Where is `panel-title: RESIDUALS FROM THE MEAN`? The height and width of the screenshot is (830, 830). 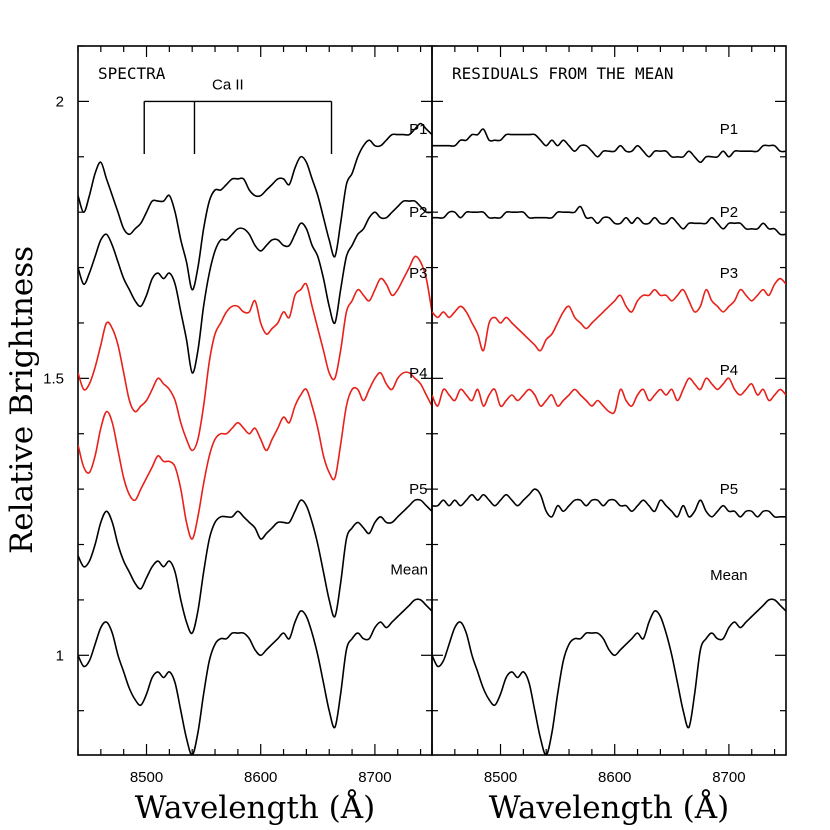 panel-title: RESIDUALS FROM THE MEAN is located at coordinates (563, 73).